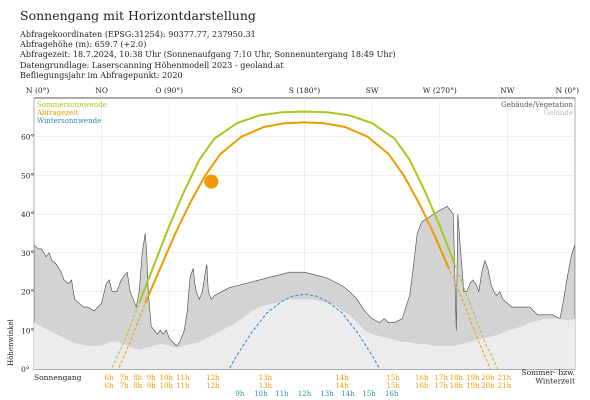 Image resolution: width=590 pixels, height=400 pixels. What do you see at coordinates (83, 44) in the screenshot?
I see `info-height: Abfragehöhe (m): 659.7 (+2.0)` at bounding box center [83, 44].